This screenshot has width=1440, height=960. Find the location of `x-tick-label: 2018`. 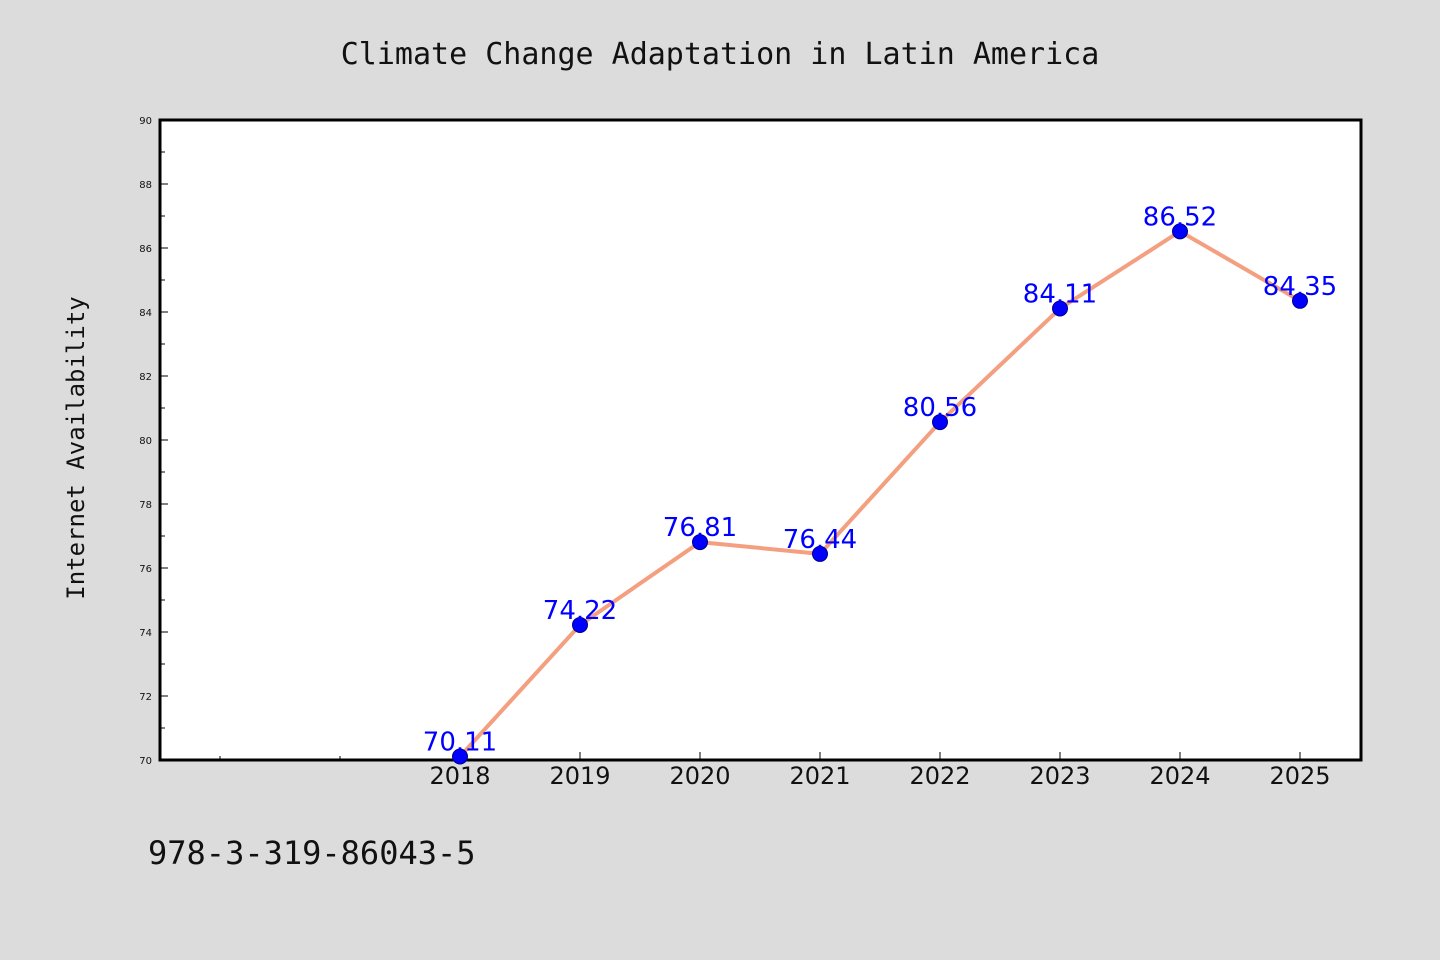

x-tick-label: 2018 is located at coordinates (459, 776).